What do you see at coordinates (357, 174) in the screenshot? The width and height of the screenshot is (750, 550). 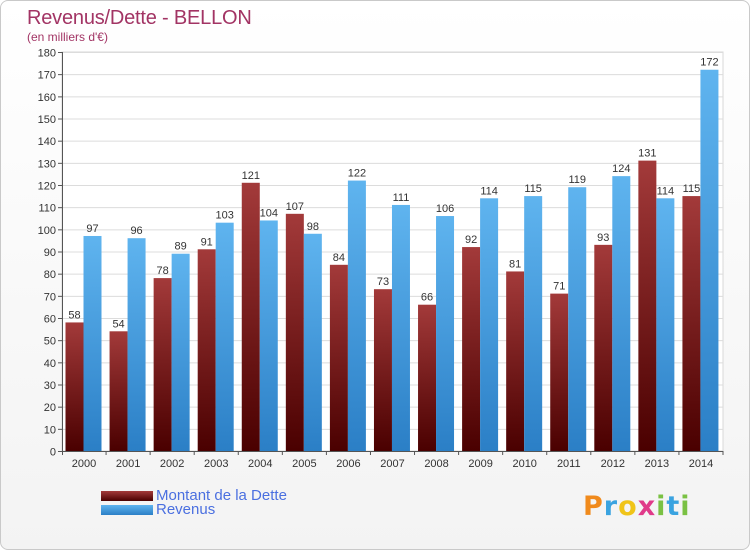 I see `data-label-revenus-2006: 122` at bounding box center [357, 174].